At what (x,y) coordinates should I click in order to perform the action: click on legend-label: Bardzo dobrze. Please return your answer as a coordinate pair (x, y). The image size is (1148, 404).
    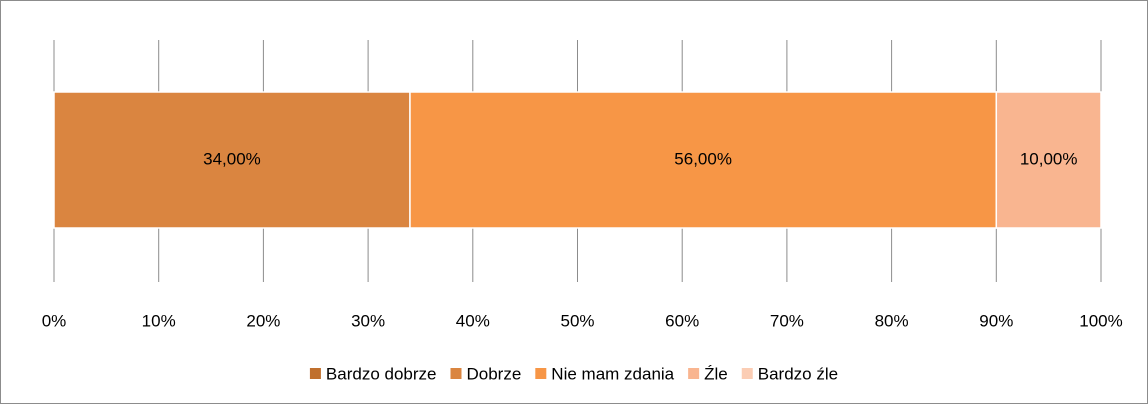
    Looking at the image, I should click on (381, 373).